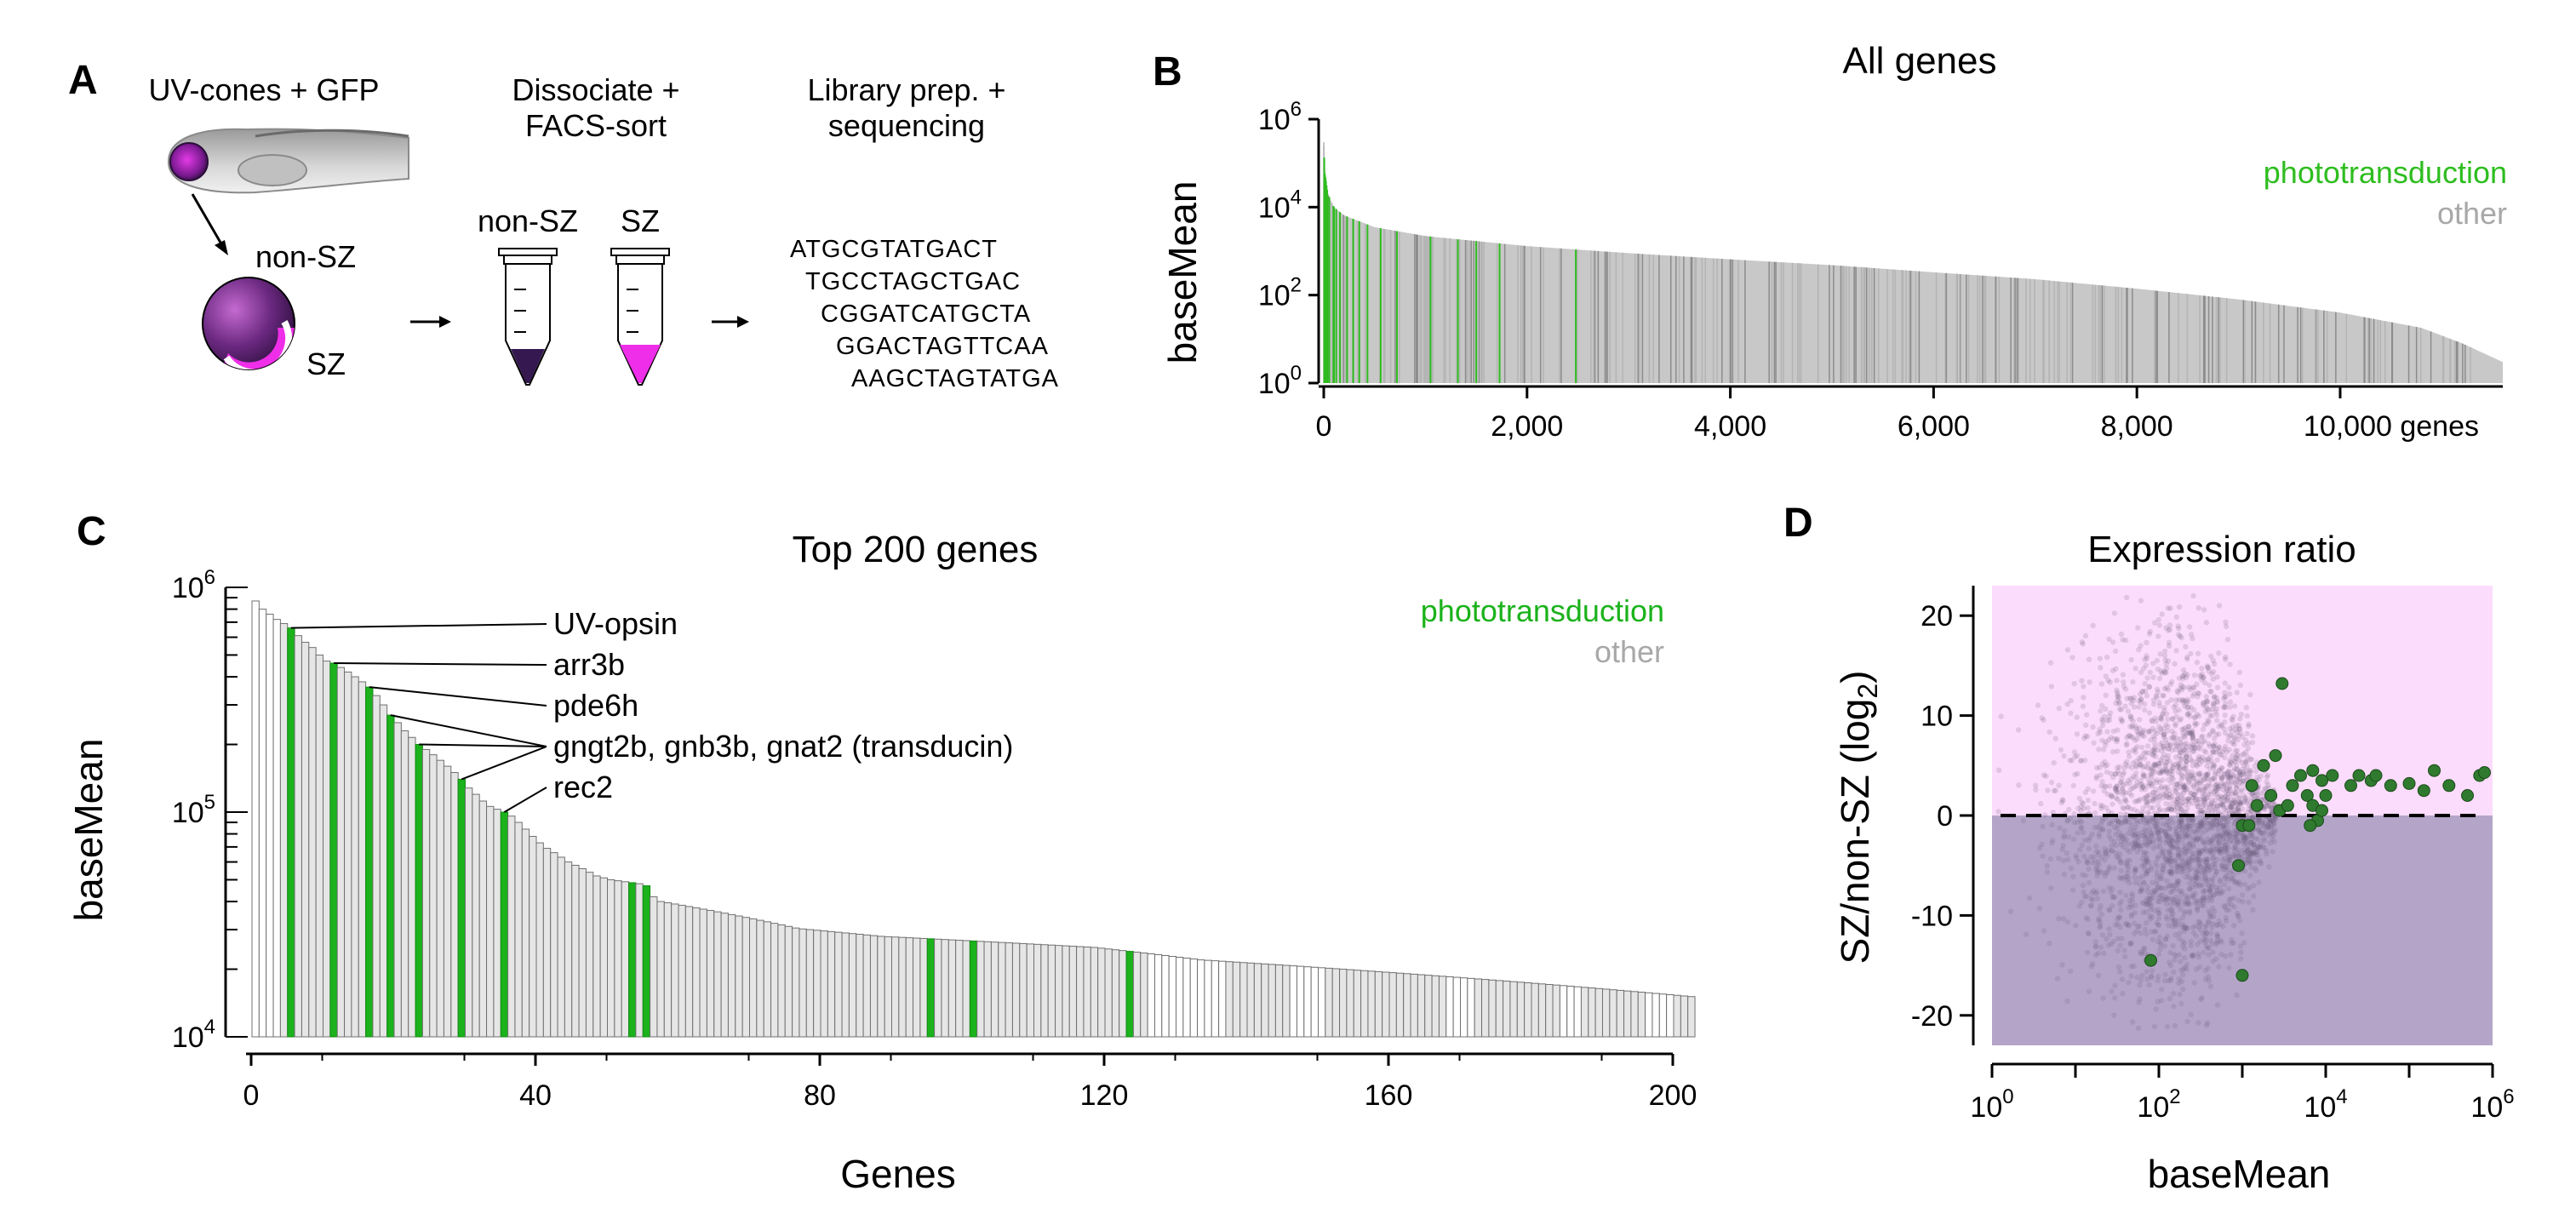  What do you see at coordinates (210, 224) in the screenshot?
I see `arrow-down-icon` at bounding box center [210, 224].